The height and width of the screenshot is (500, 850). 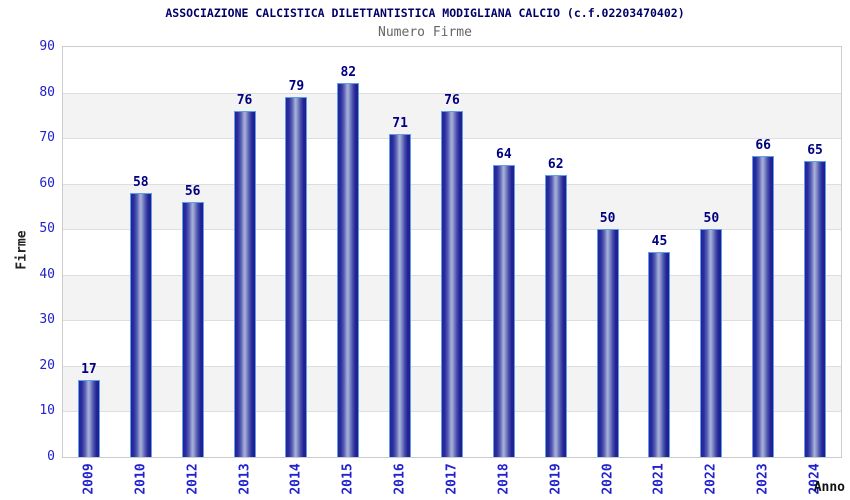 I want to click on bar-value-label: 56, so click(x=192, y=191).